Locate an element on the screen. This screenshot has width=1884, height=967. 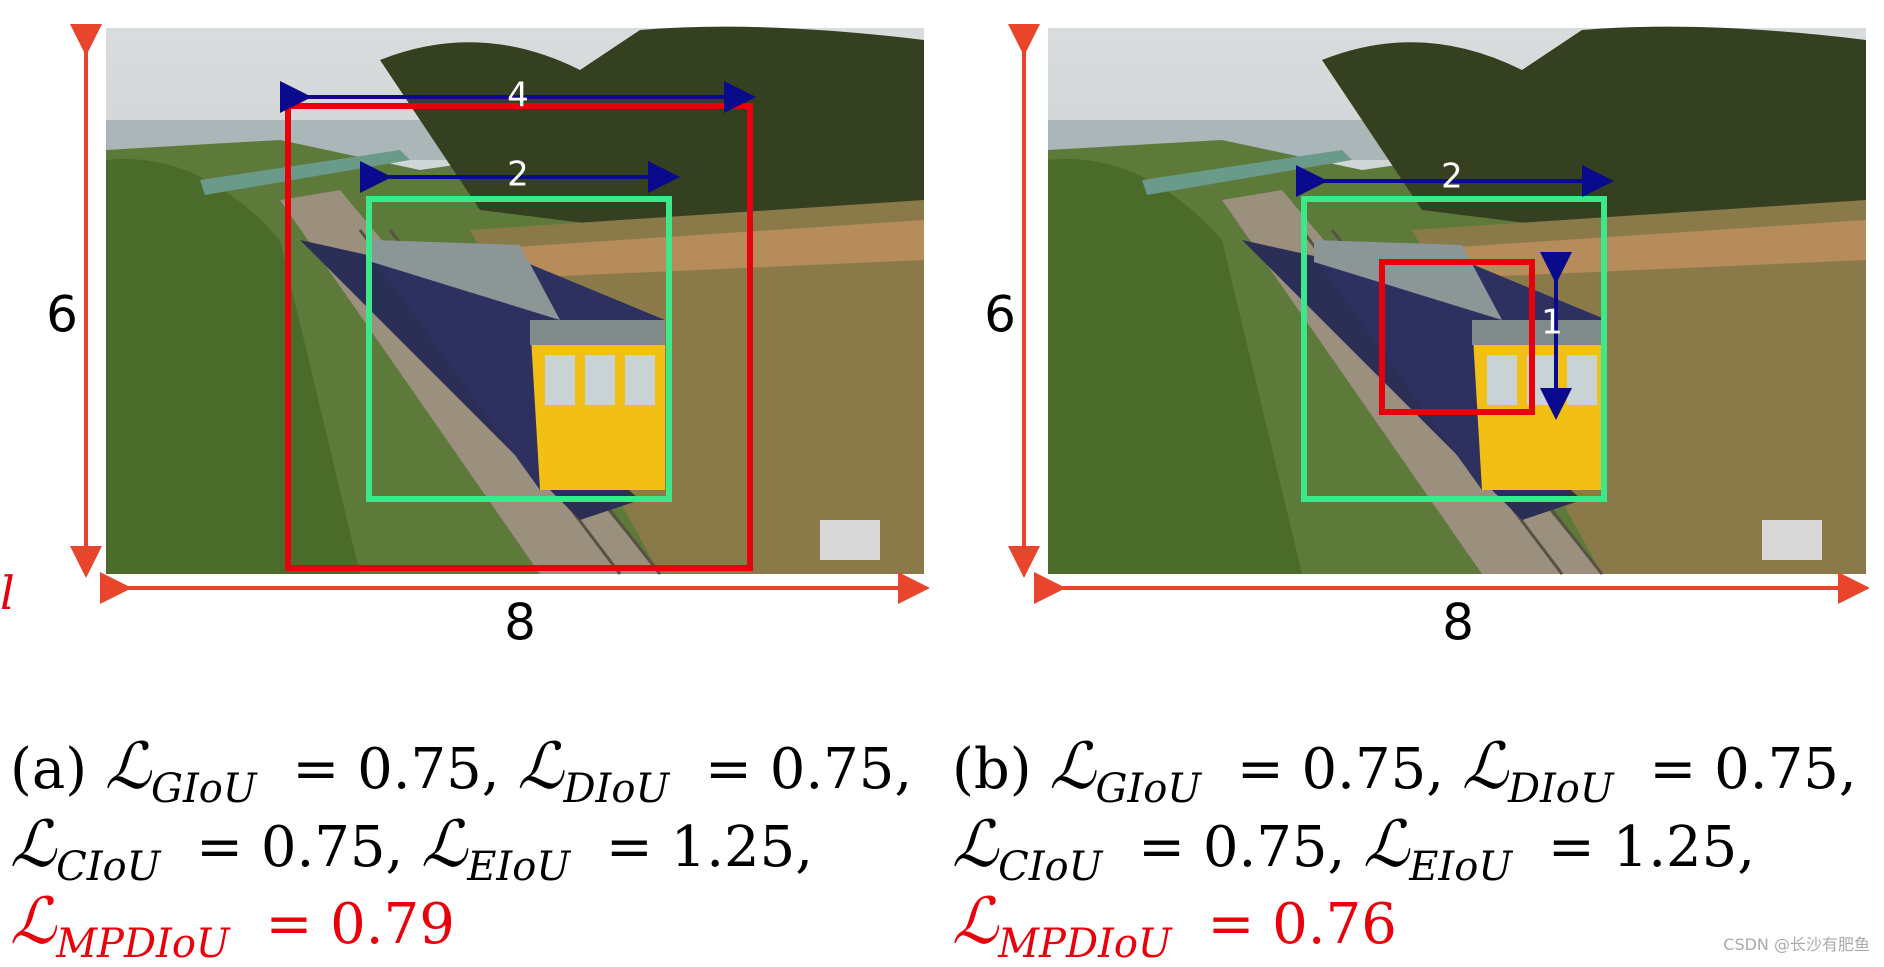
mpdiou-value: = 0.79 is located at coordinates (360, 924).